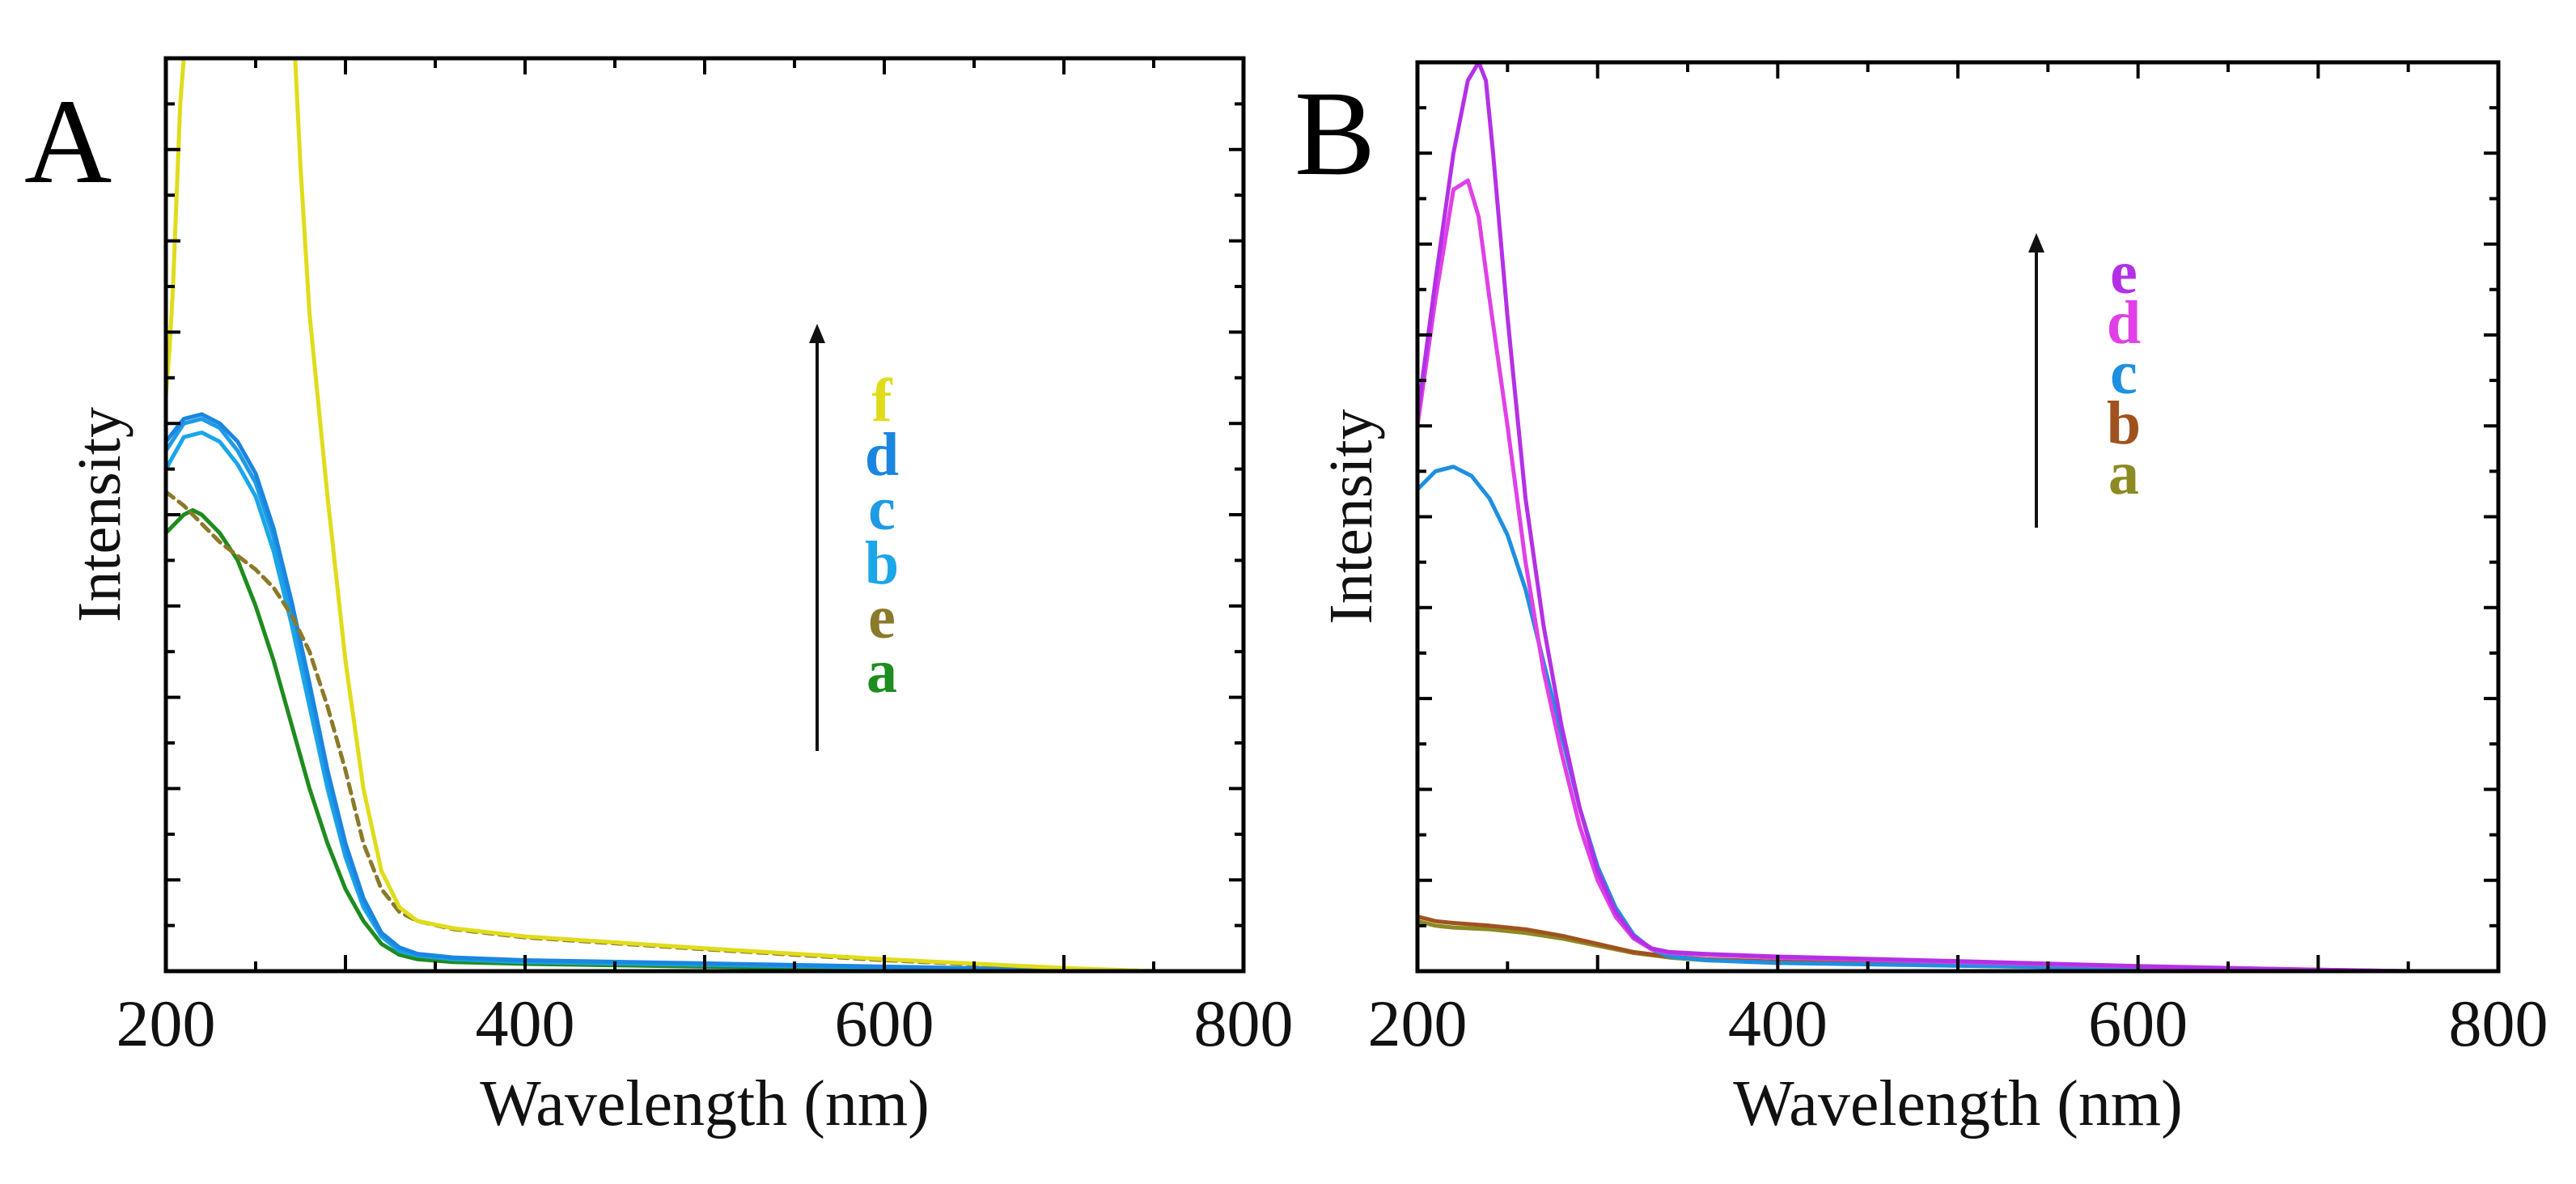 This screenshot has height=1184, width=2576. I want to click on panel-letter: B, so click(1334, 134).